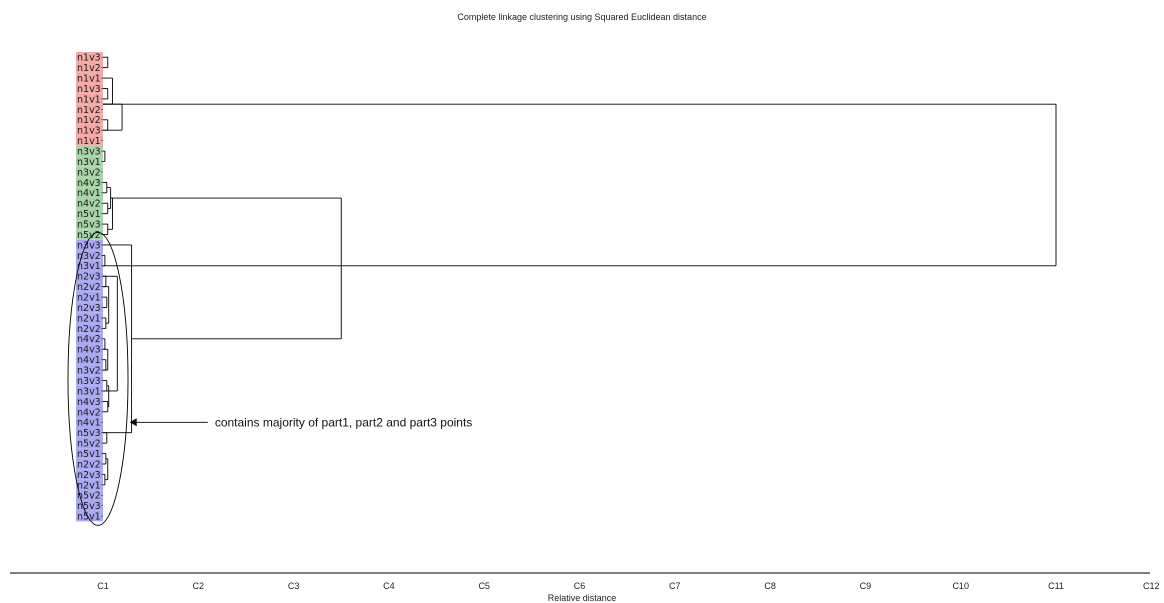  Describe the element at coordinates (103, 586) in the screenshot. I see `x-tick-label: C1` at that location.